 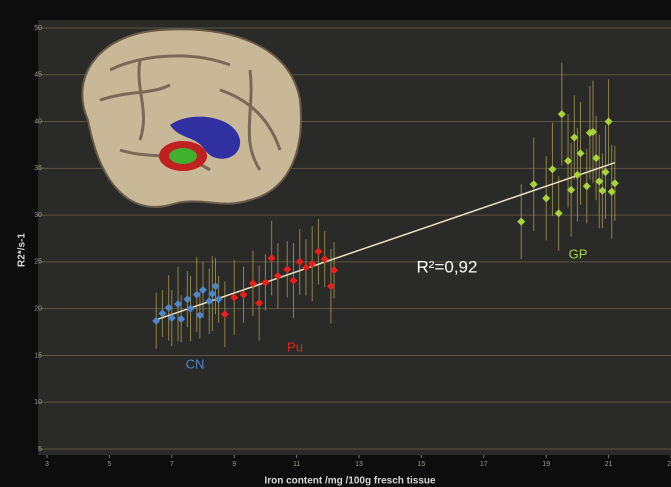 What do you see at coordinates (578, 253) in the screenshot?
I see `series-label: GP` at bounding box center [578, 253].